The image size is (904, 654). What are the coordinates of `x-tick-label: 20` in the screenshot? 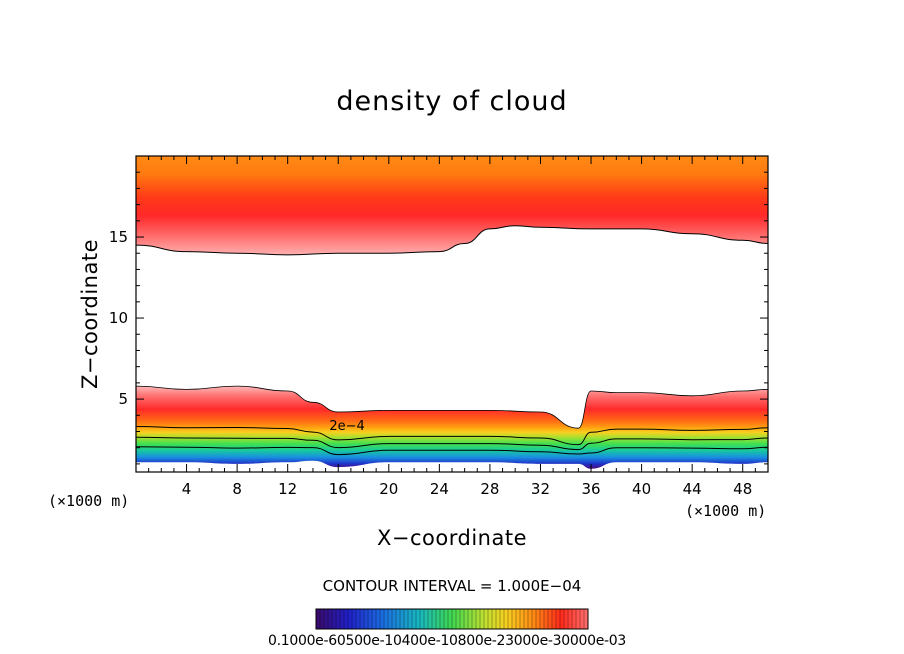 It's located at (388, 489).